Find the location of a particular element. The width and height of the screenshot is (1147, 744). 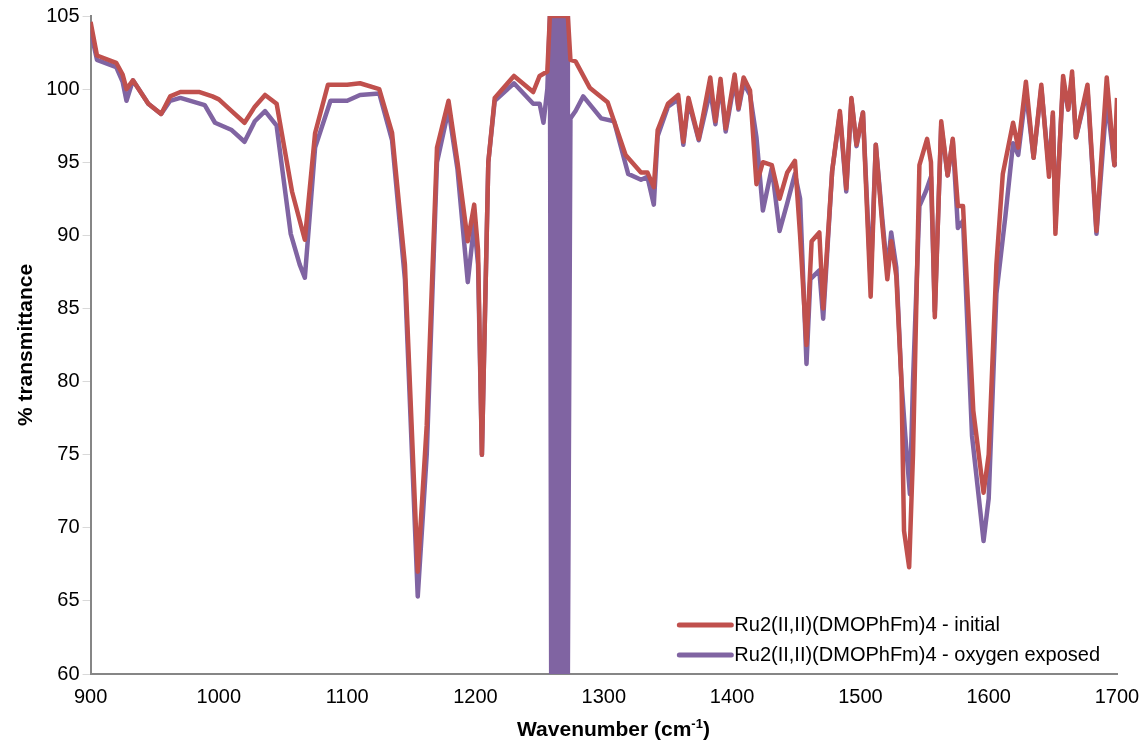

y-tick-label: 105 is located at coordinates (63, 14).